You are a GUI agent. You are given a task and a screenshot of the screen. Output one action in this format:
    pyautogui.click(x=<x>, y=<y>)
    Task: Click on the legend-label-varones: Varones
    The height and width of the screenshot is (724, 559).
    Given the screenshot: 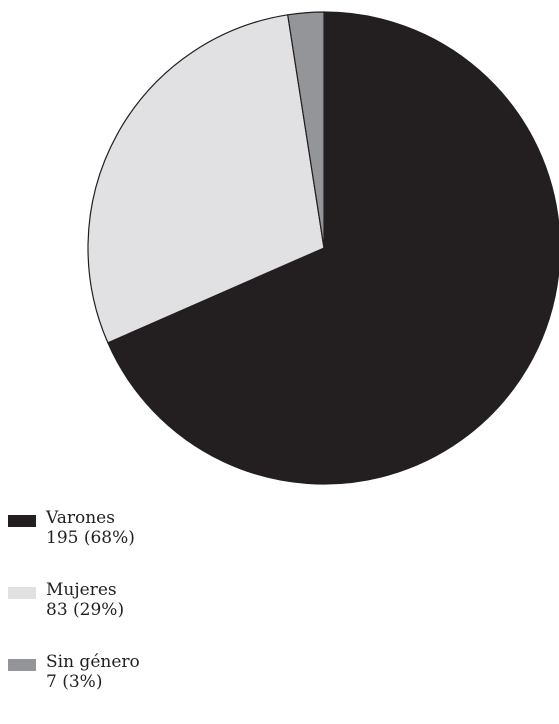 What is the action you would take?
    pyautogui.click(x=80, y=518)
    